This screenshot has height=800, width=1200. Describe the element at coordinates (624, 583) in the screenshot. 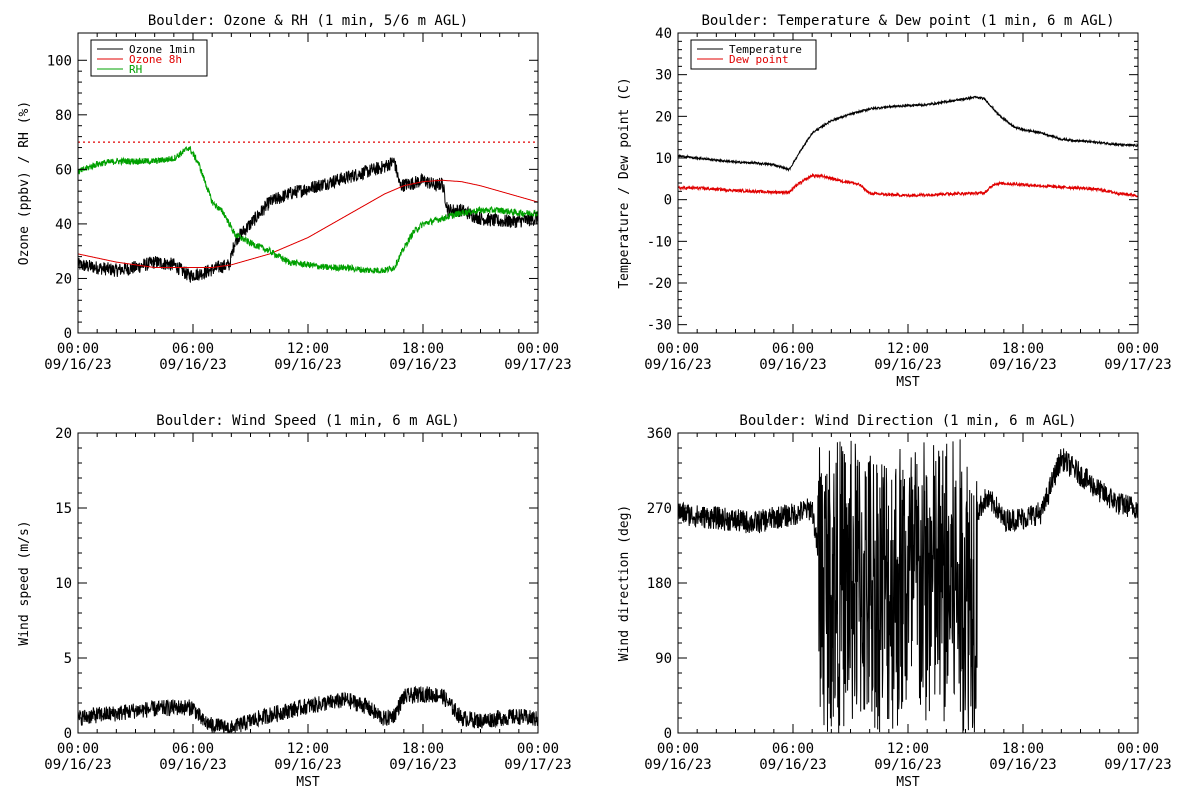

I see `y-axis-label: Wind direction (deg)` at that location.